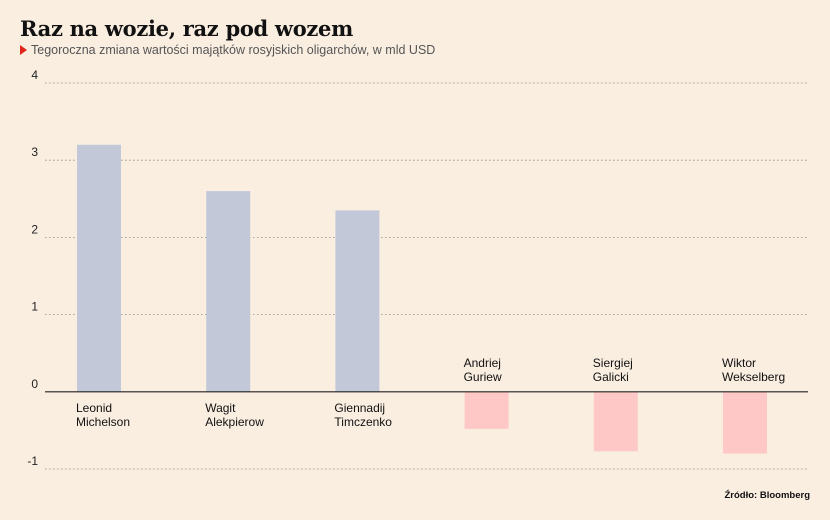 Image resolution: width=830 pixels, height=520 pixels. Describe the element at coordinates (34, 75) in the screenshot. I see `y-tick-label: 4` at that location.